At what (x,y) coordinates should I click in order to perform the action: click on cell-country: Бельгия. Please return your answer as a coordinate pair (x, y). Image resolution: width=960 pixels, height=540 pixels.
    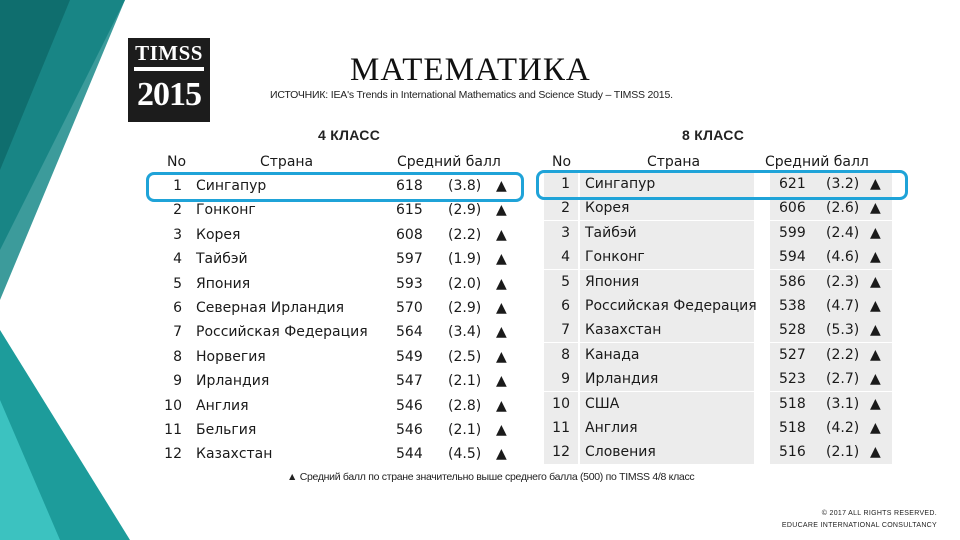
    Looking at the image, I should click on (226, 430).